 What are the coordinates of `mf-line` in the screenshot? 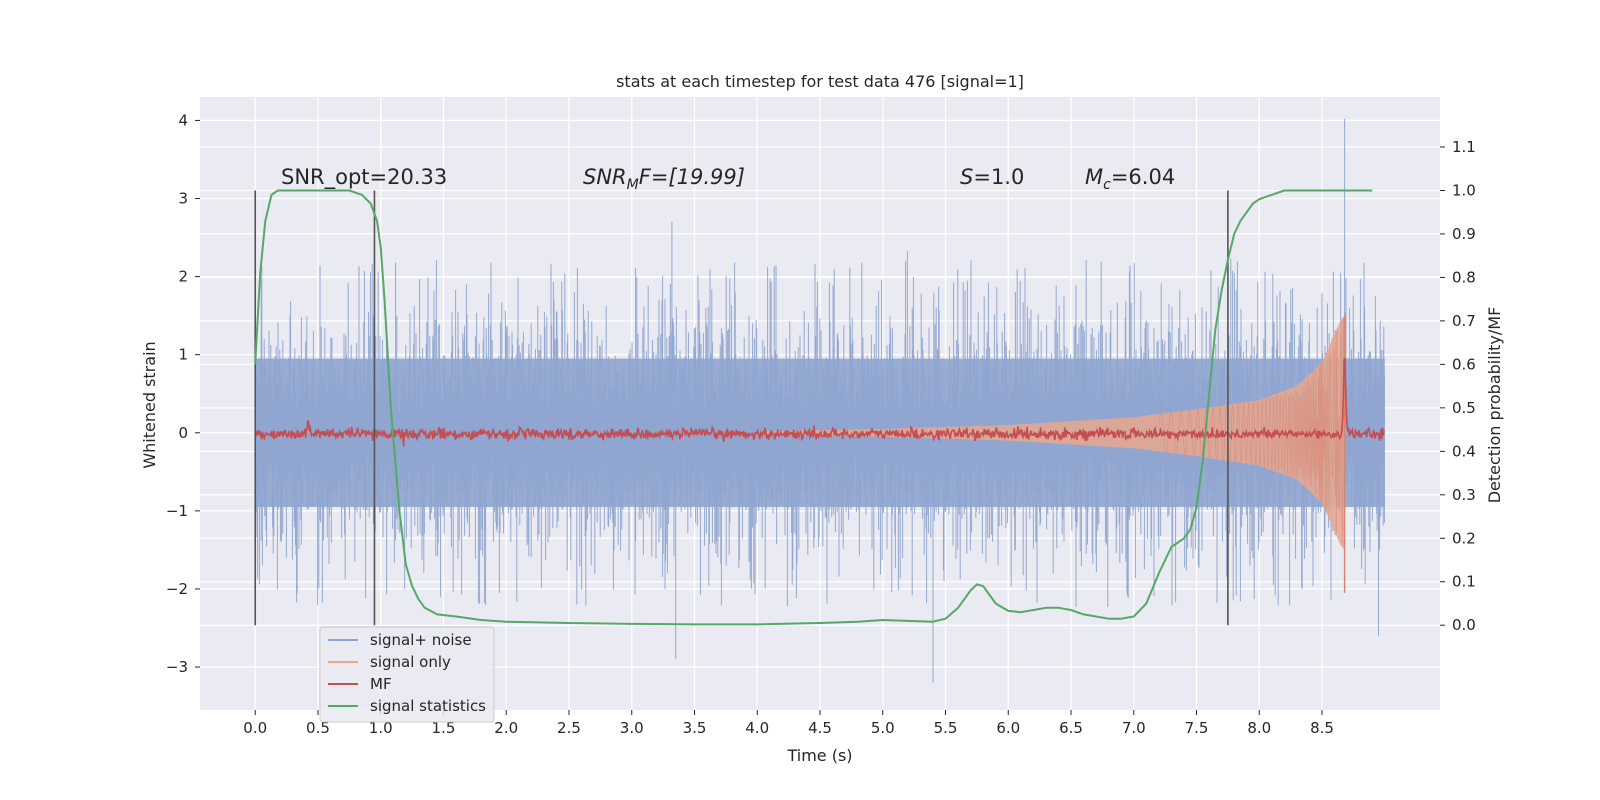 It's located at (819, 402).